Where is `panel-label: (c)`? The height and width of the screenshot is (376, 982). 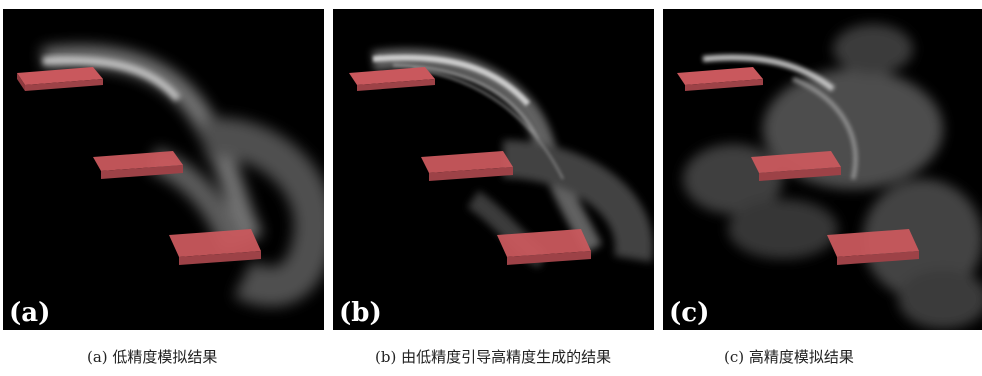 panel-label: (c) is located at coordinates (689, 313).